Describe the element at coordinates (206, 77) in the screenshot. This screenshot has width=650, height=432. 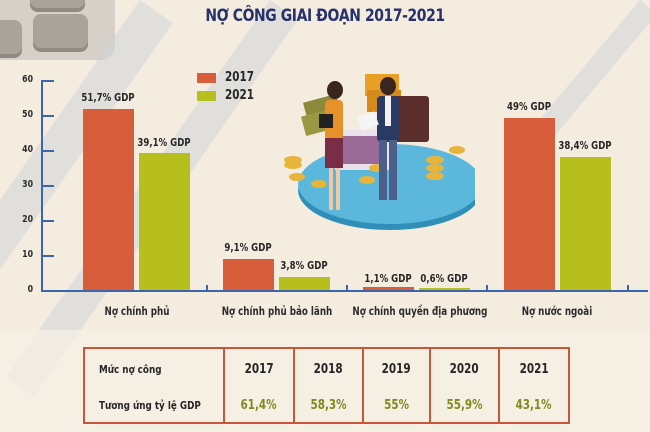
I see `legend-swatch-2017` at that location.